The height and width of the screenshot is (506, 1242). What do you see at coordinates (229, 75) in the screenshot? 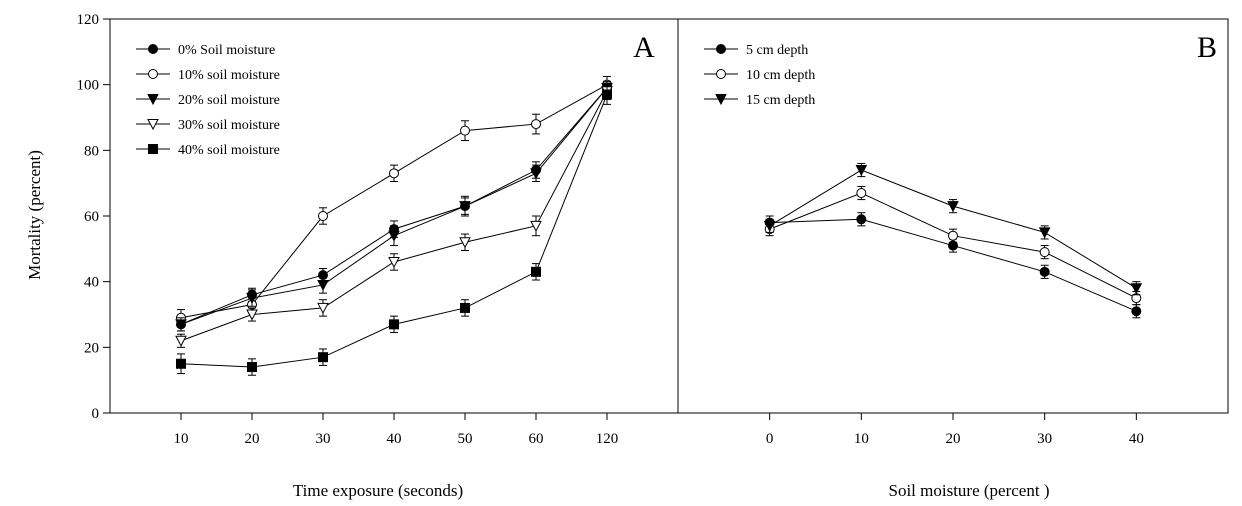
I see `legend-label: 10% soil moisture` at bounding box center [229, 75].